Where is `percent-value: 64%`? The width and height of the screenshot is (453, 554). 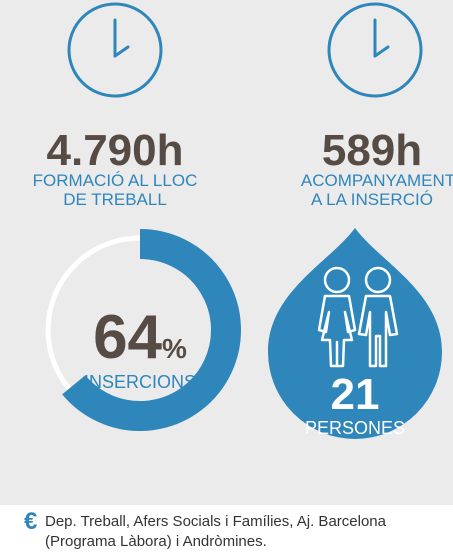 percent-value: 64% is located at coordinates (140, 337).